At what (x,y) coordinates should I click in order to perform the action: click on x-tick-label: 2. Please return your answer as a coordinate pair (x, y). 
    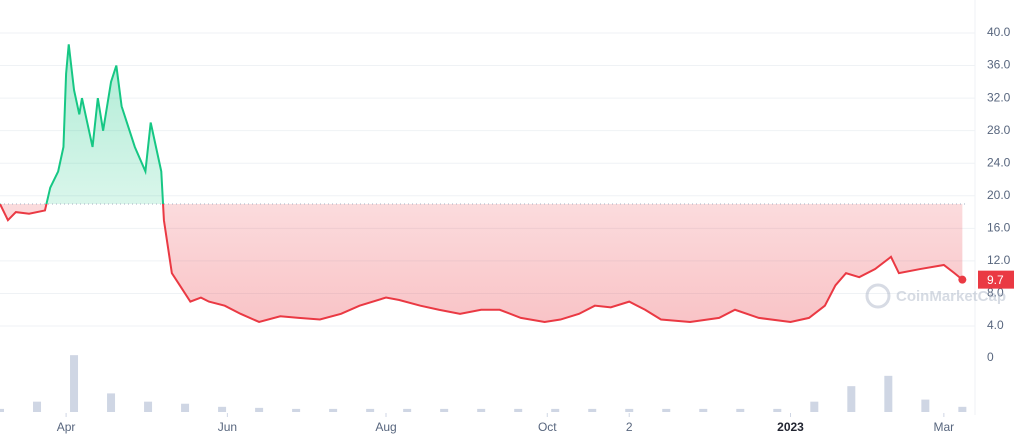
    Looking at the image, I should click on (629, 427).